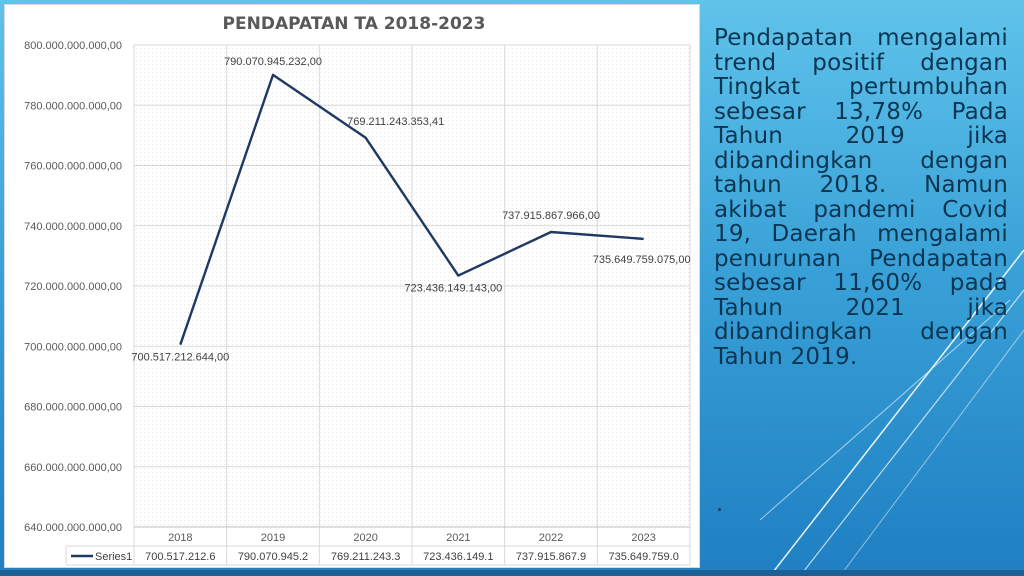 Image resolution: width=1024 pixels, height=576 pixels. What do you see at coordinates (551, 538) in the screenshot?
I see `x-tick-label: 2022` at bounding box center [551, 538].